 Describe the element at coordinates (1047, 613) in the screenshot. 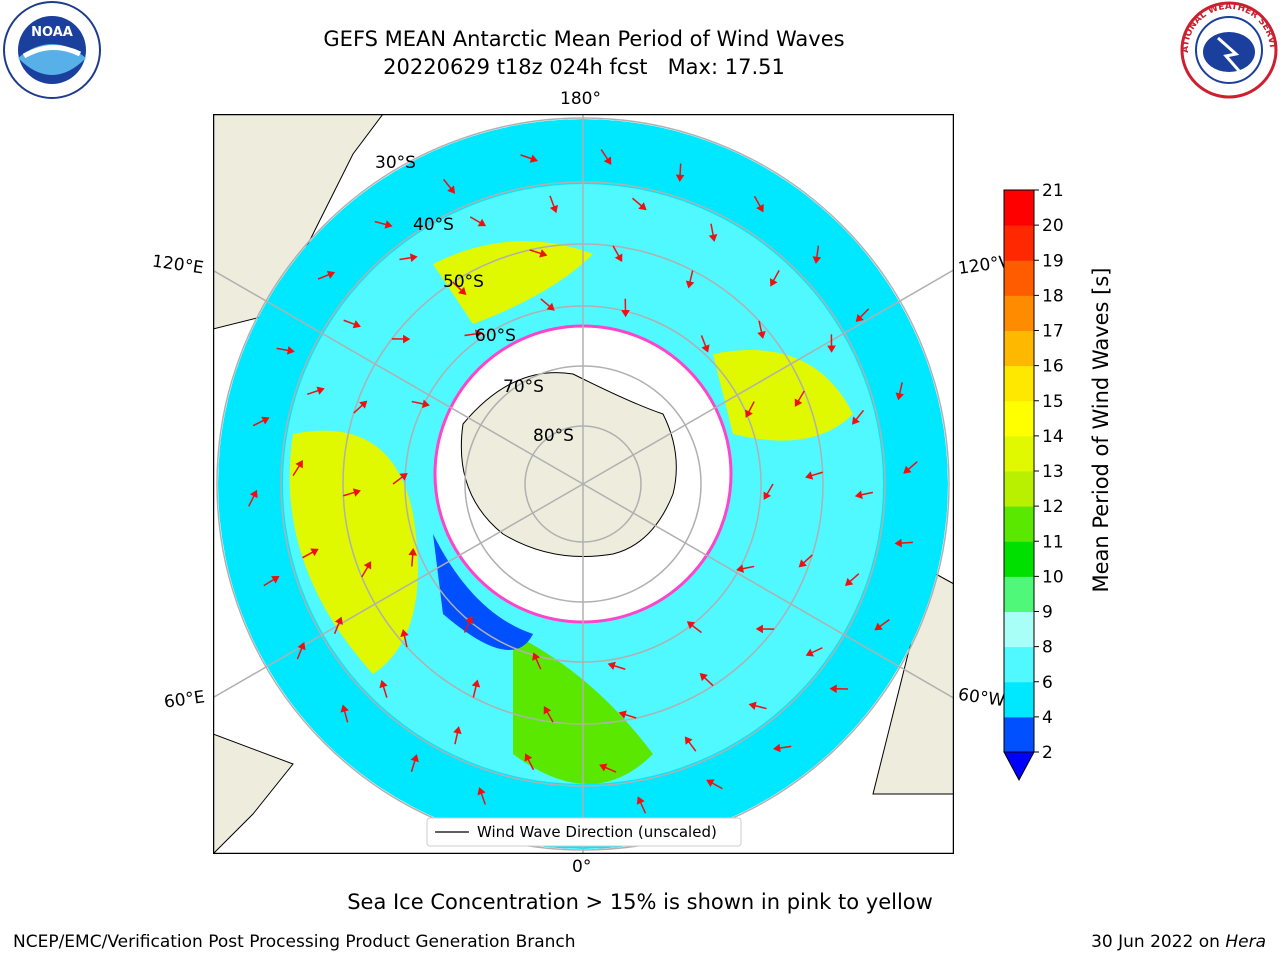

I see `colorbar-tick-label: 9` at that location.